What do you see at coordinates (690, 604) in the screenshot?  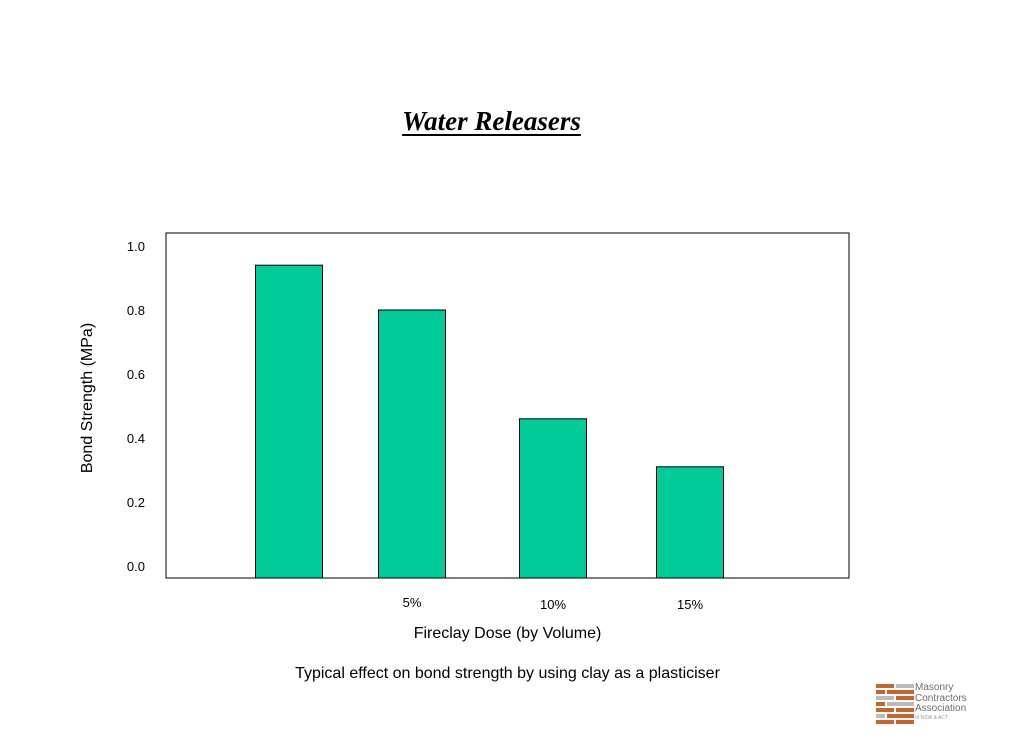 I see `x-tick-label: 15%` at bounding box center [690, 604].